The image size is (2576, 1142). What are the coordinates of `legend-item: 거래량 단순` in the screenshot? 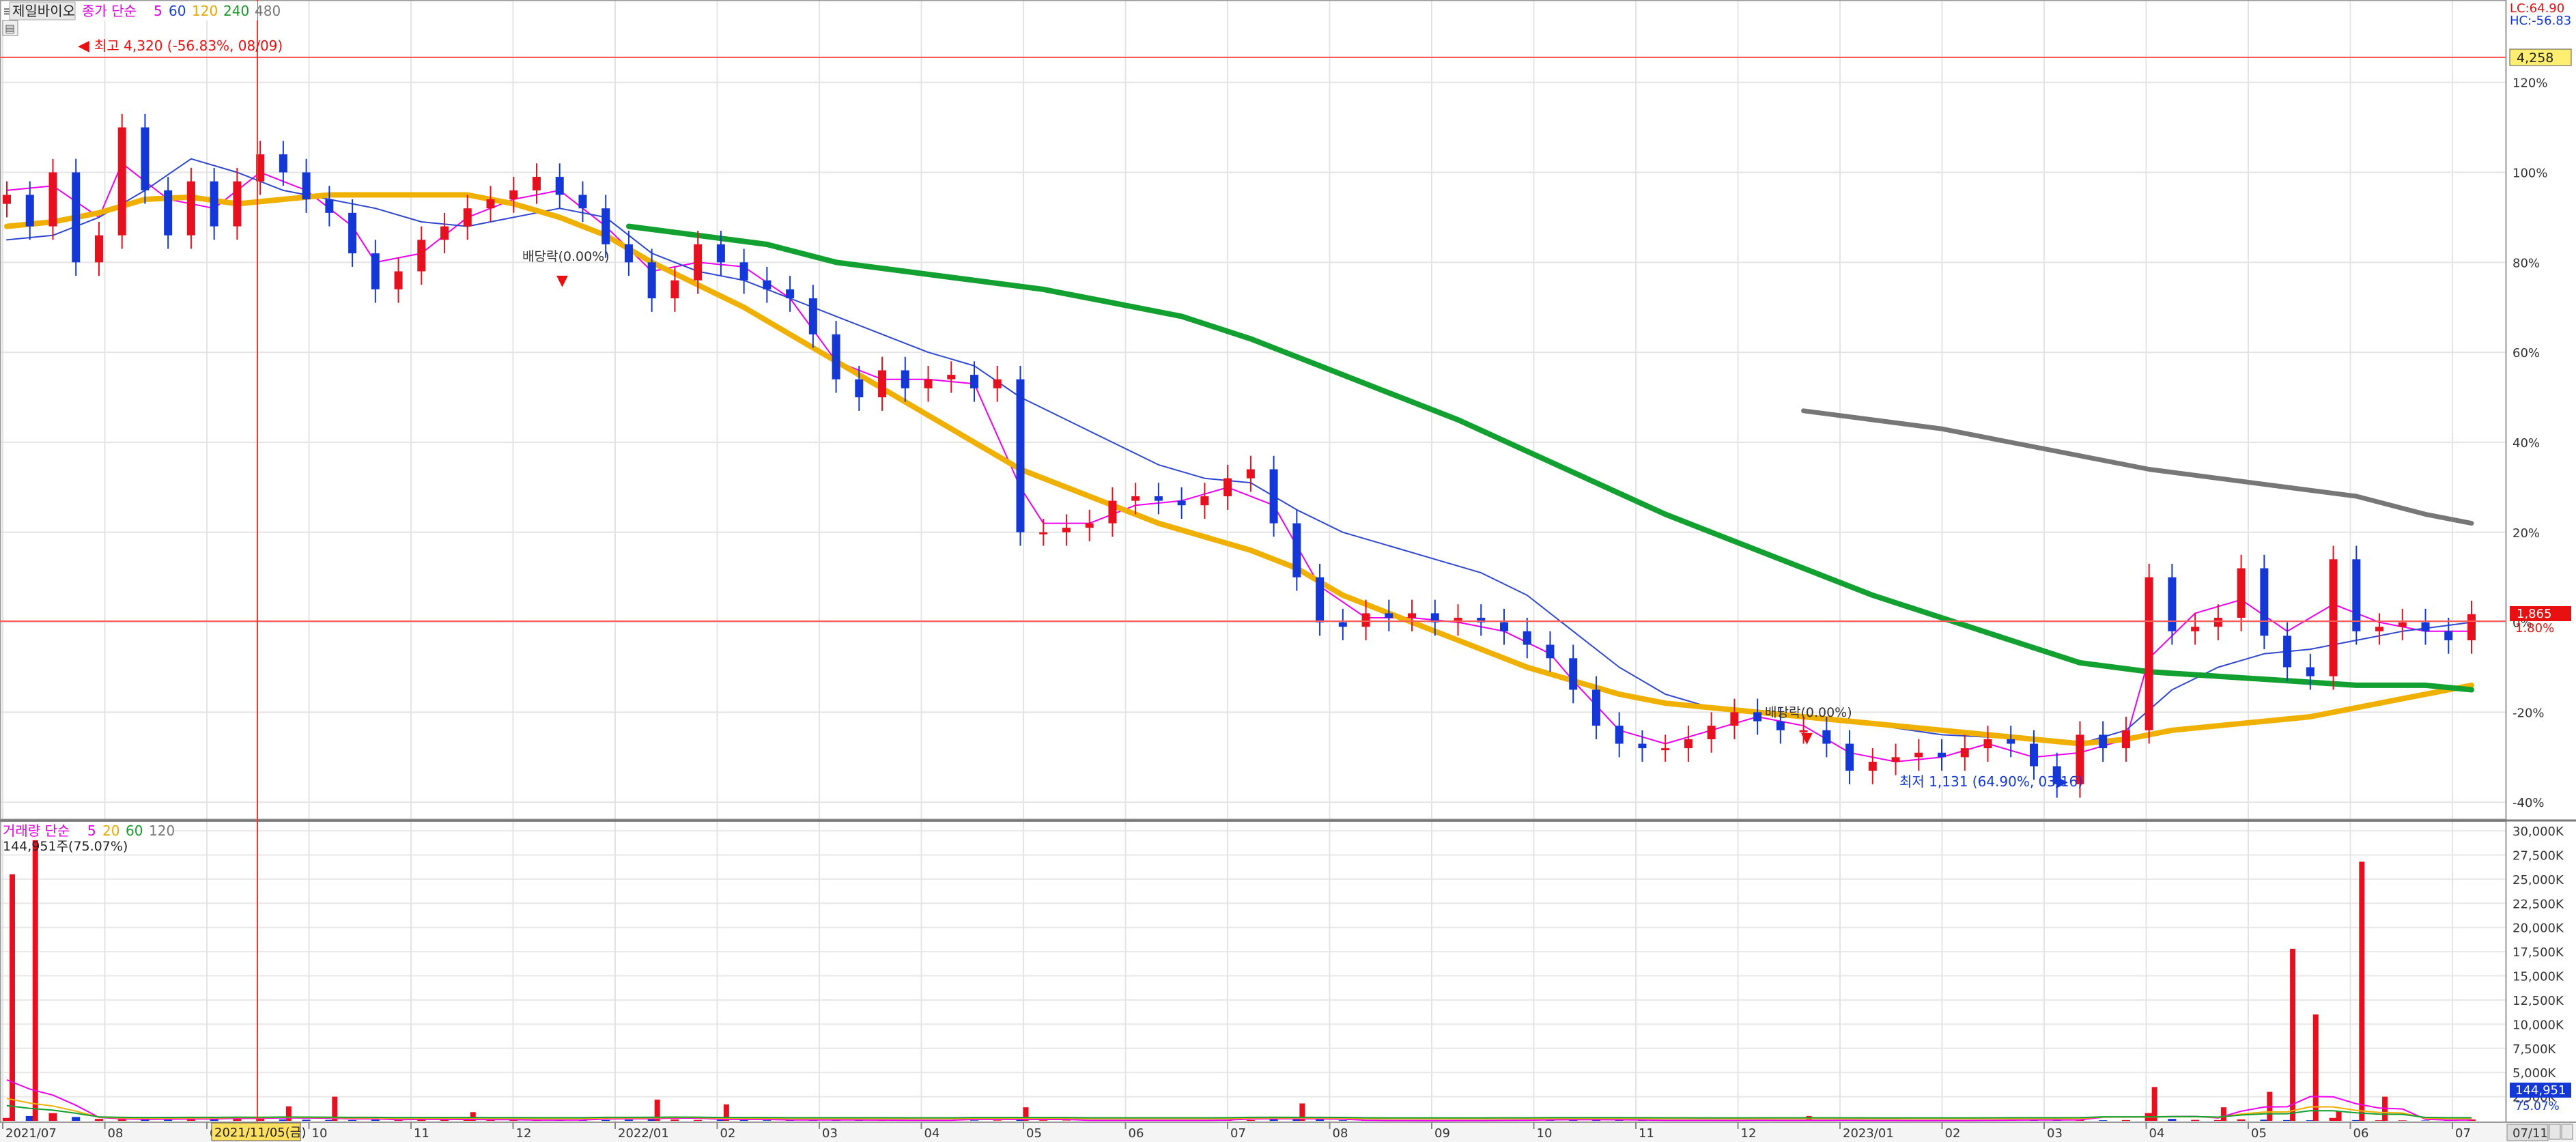 It's located at (36, 831).